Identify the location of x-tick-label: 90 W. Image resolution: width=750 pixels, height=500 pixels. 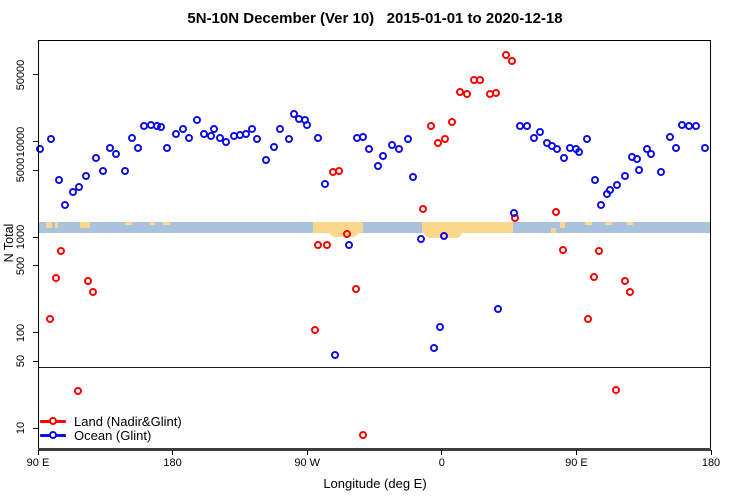
(307, 463).